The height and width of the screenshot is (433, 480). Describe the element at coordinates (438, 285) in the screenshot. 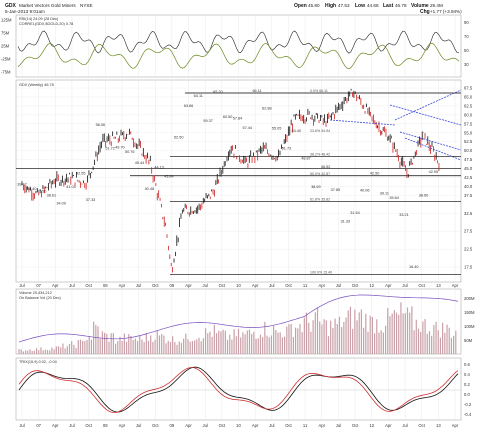

I see `x-tick-label: 13` at that location.